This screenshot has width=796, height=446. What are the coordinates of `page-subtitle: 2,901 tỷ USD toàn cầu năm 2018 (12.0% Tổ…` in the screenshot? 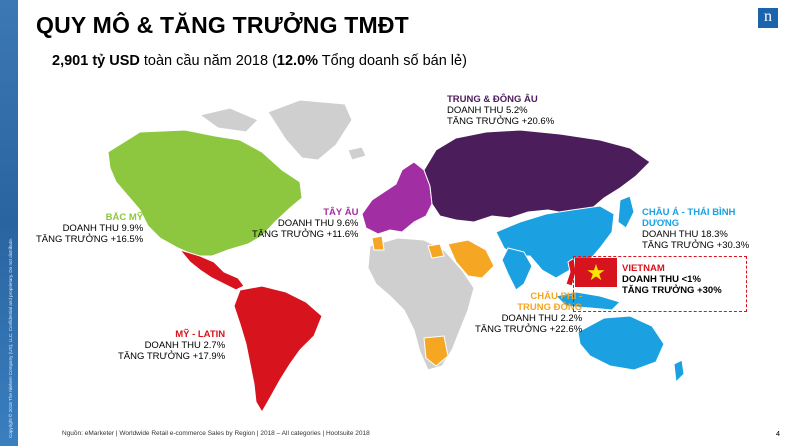 It's located at (259, 61).